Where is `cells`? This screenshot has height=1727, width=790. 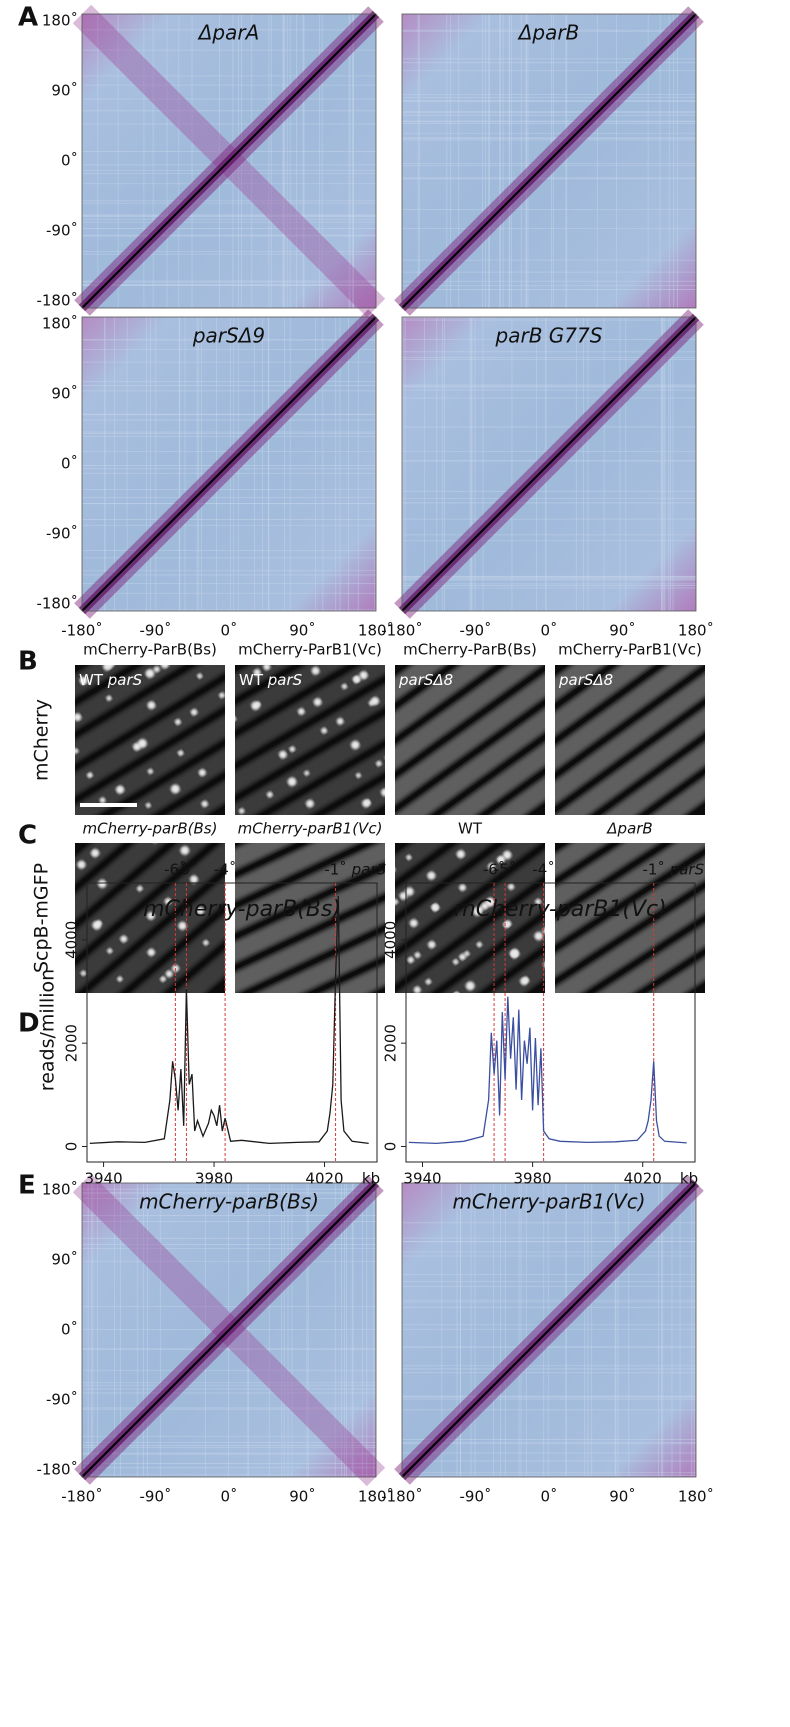 cells is located at coordinates (630, 740).